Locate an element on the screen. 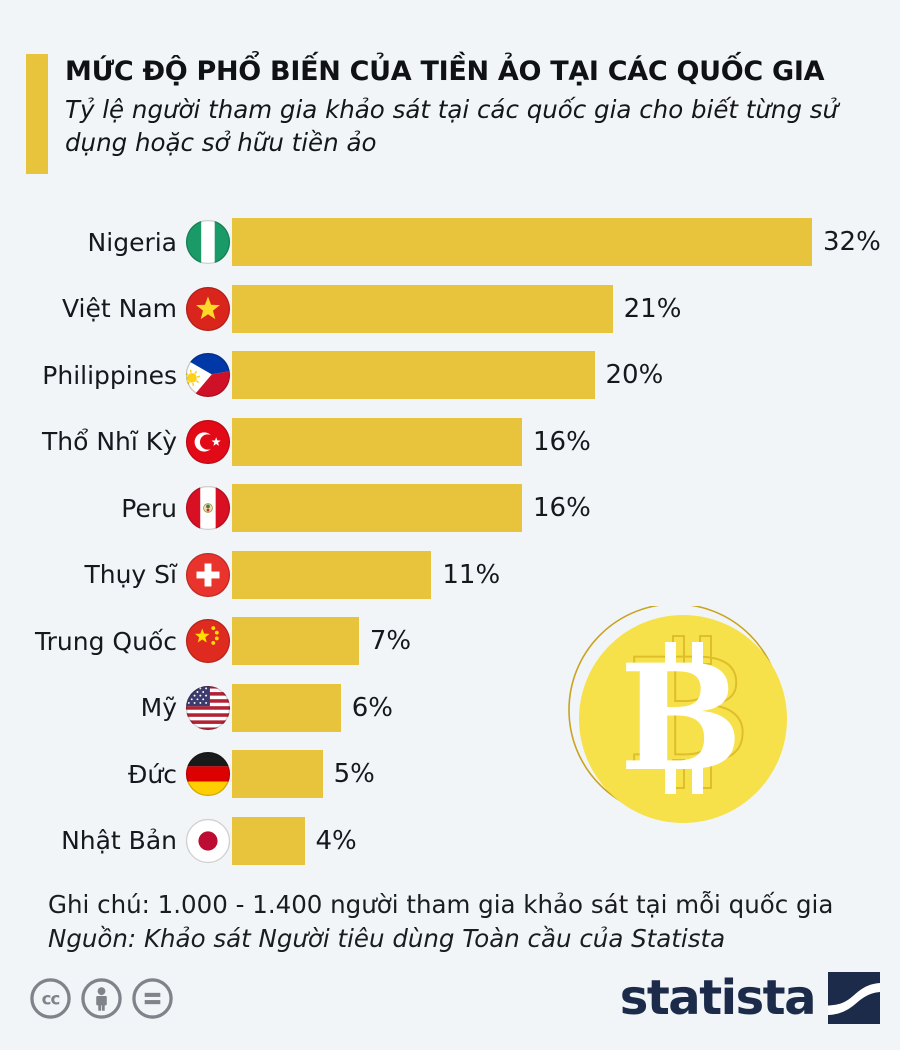 This screenshot has width=900, height=1050. chart-row-china: Trung Quốc 7% is located at coordinates (450, 641).